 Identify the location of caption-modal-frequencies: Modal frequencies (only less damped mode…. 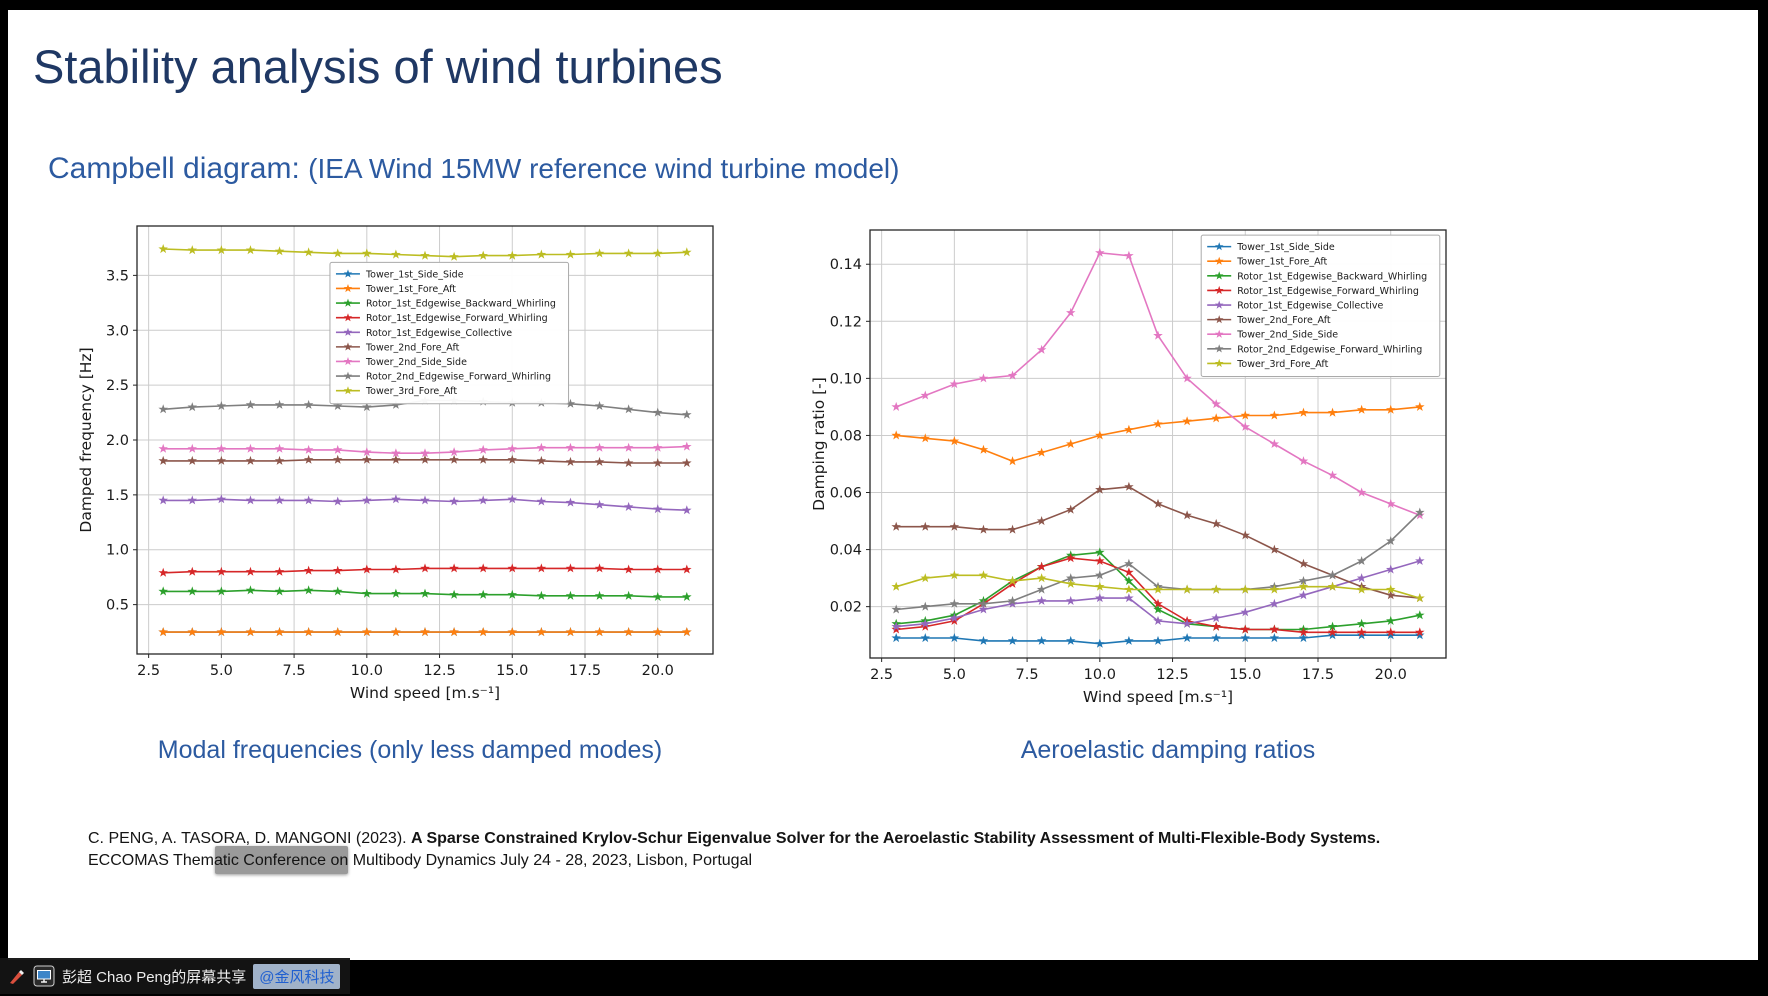
(410, 750).